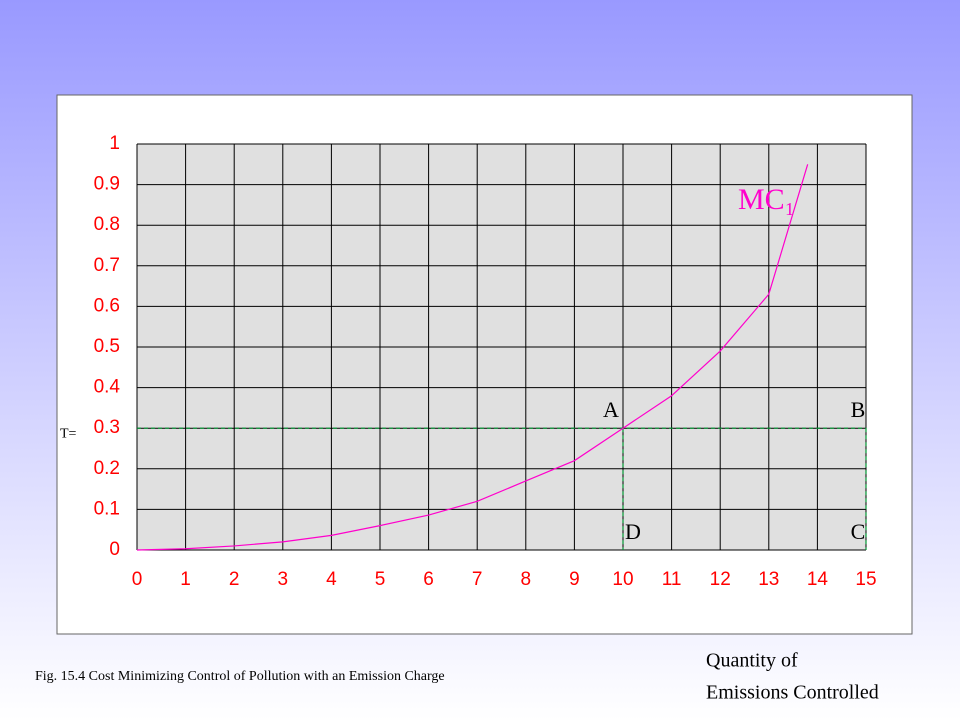 This screenshot has width=960, height=720. What do you see at coordinates (283, 579) in the screenshot?
I see `x-tick-label: 3` at bounding box center [283, 579].